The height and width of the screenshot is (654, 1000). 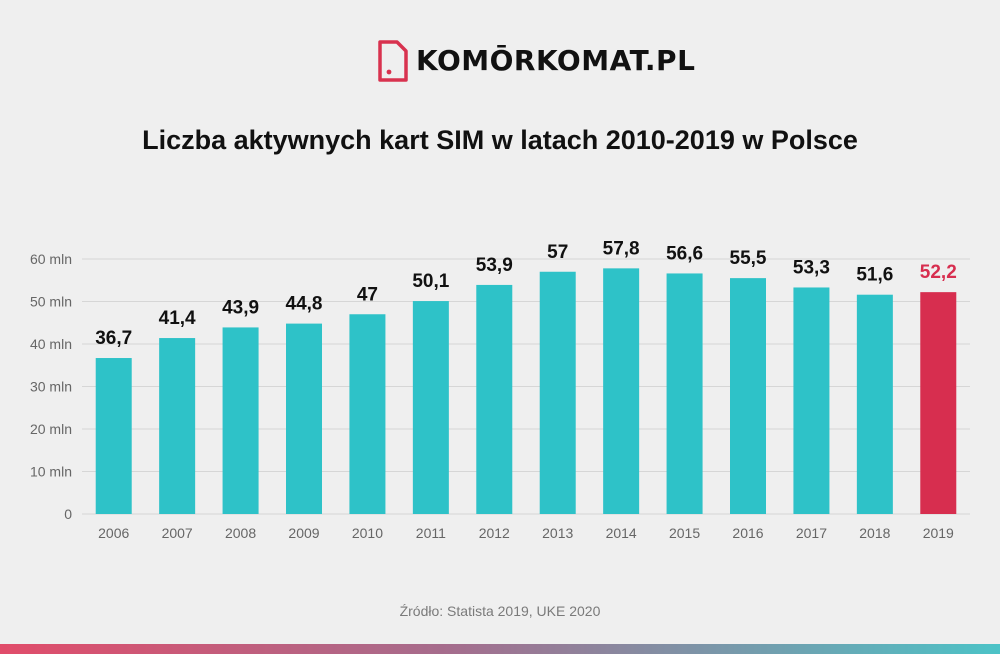 I want to click on data-label-2019: 52,2, so click(x=938, y=272).